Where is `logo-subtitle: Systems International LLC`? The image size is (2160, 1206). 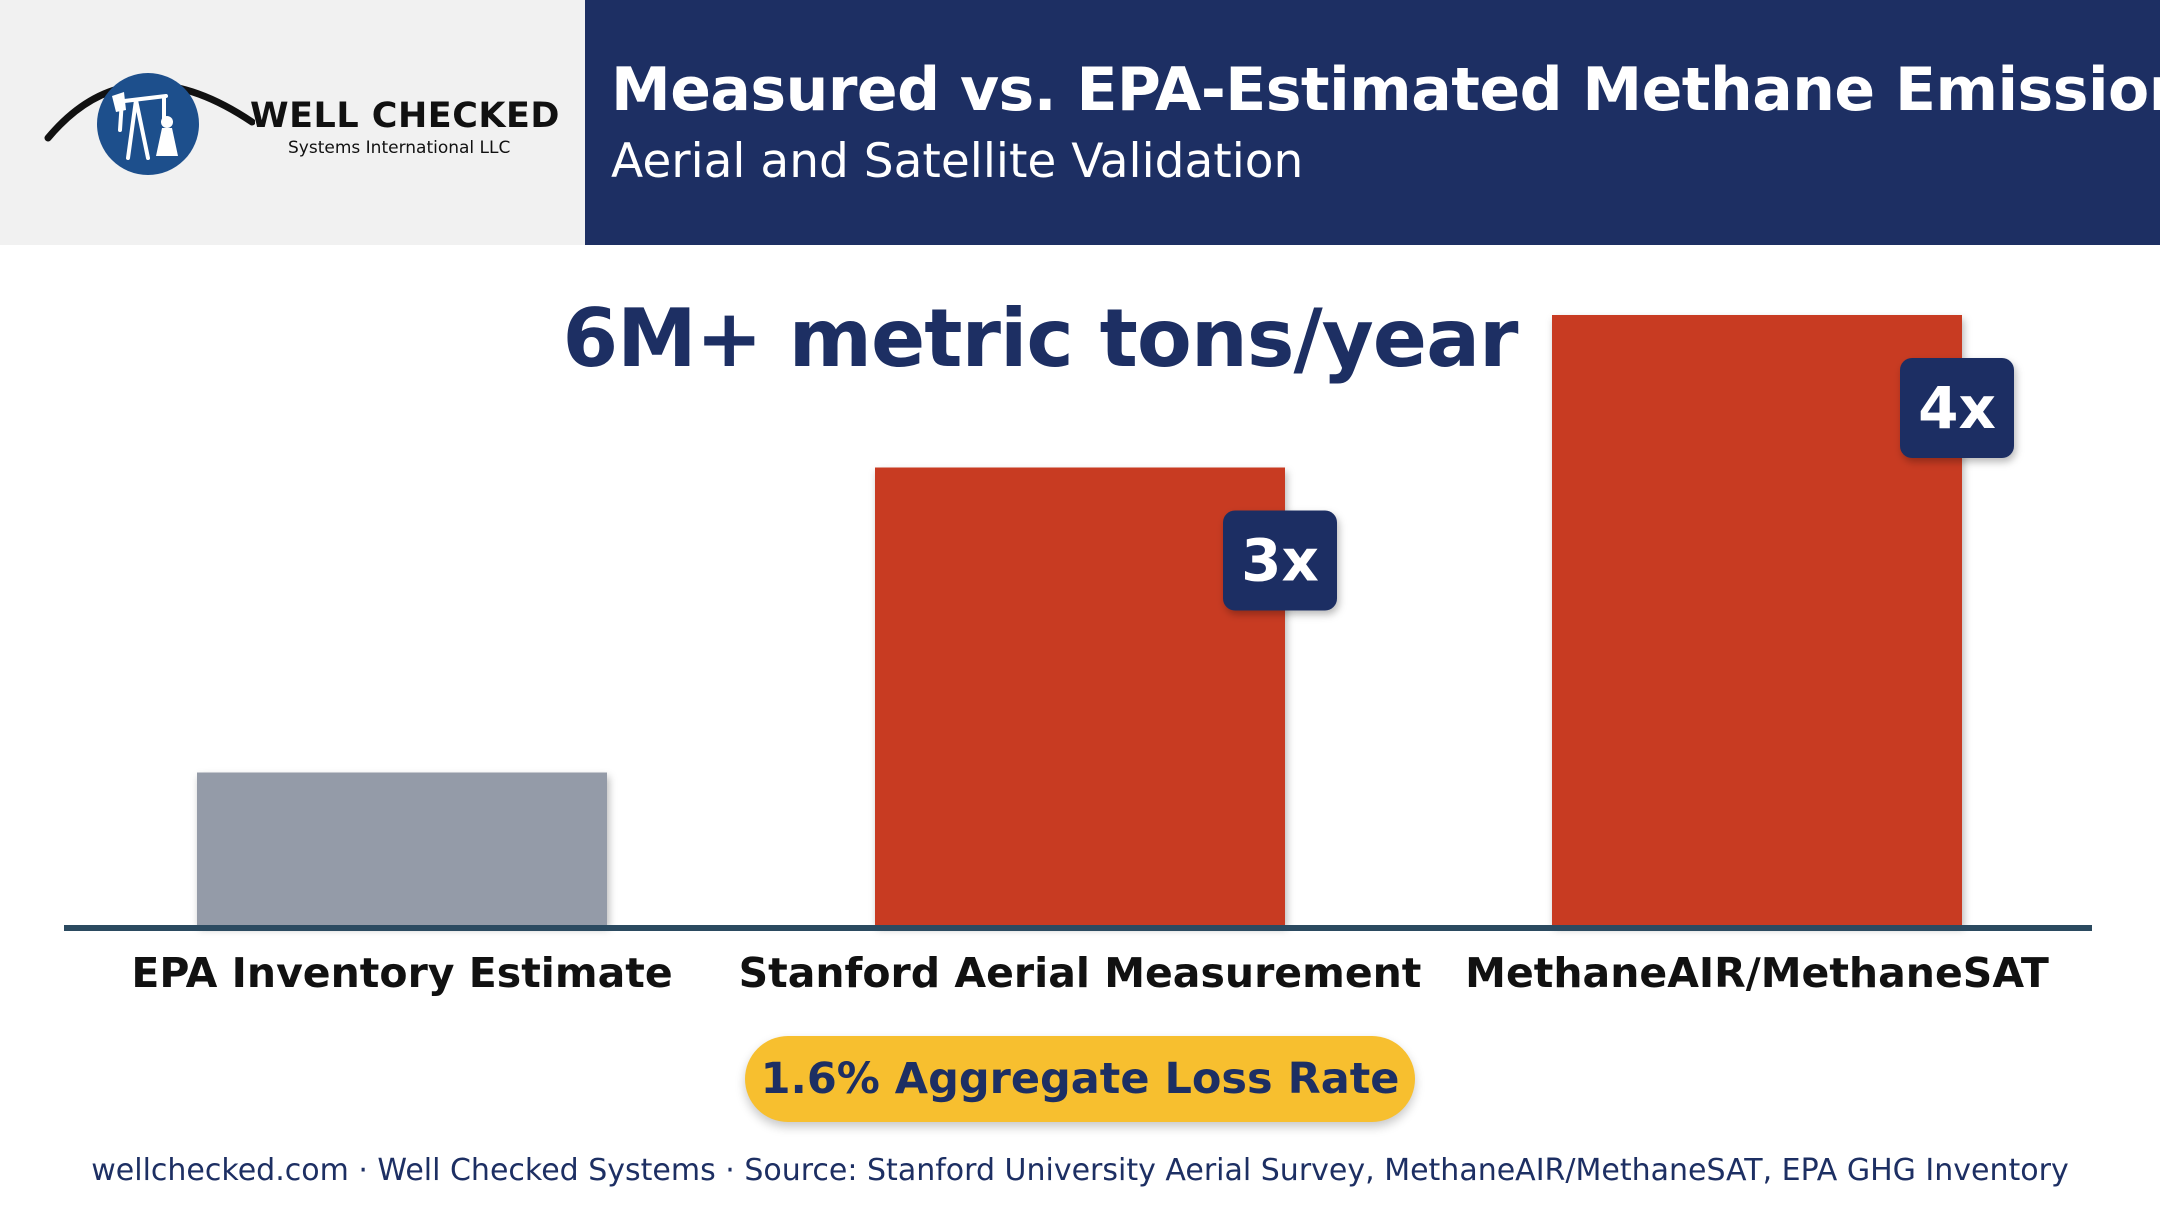
logo-subtitle: Systems International LLC is located at coordinates (399, 148).